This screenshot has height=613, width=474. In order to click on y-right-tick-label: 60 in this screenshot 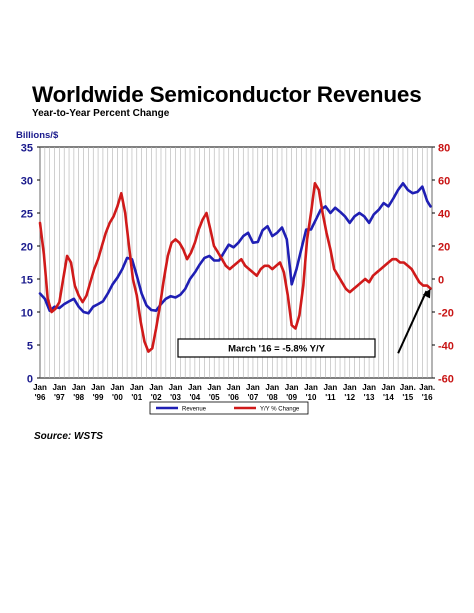, I will do `click(444, 182)`.